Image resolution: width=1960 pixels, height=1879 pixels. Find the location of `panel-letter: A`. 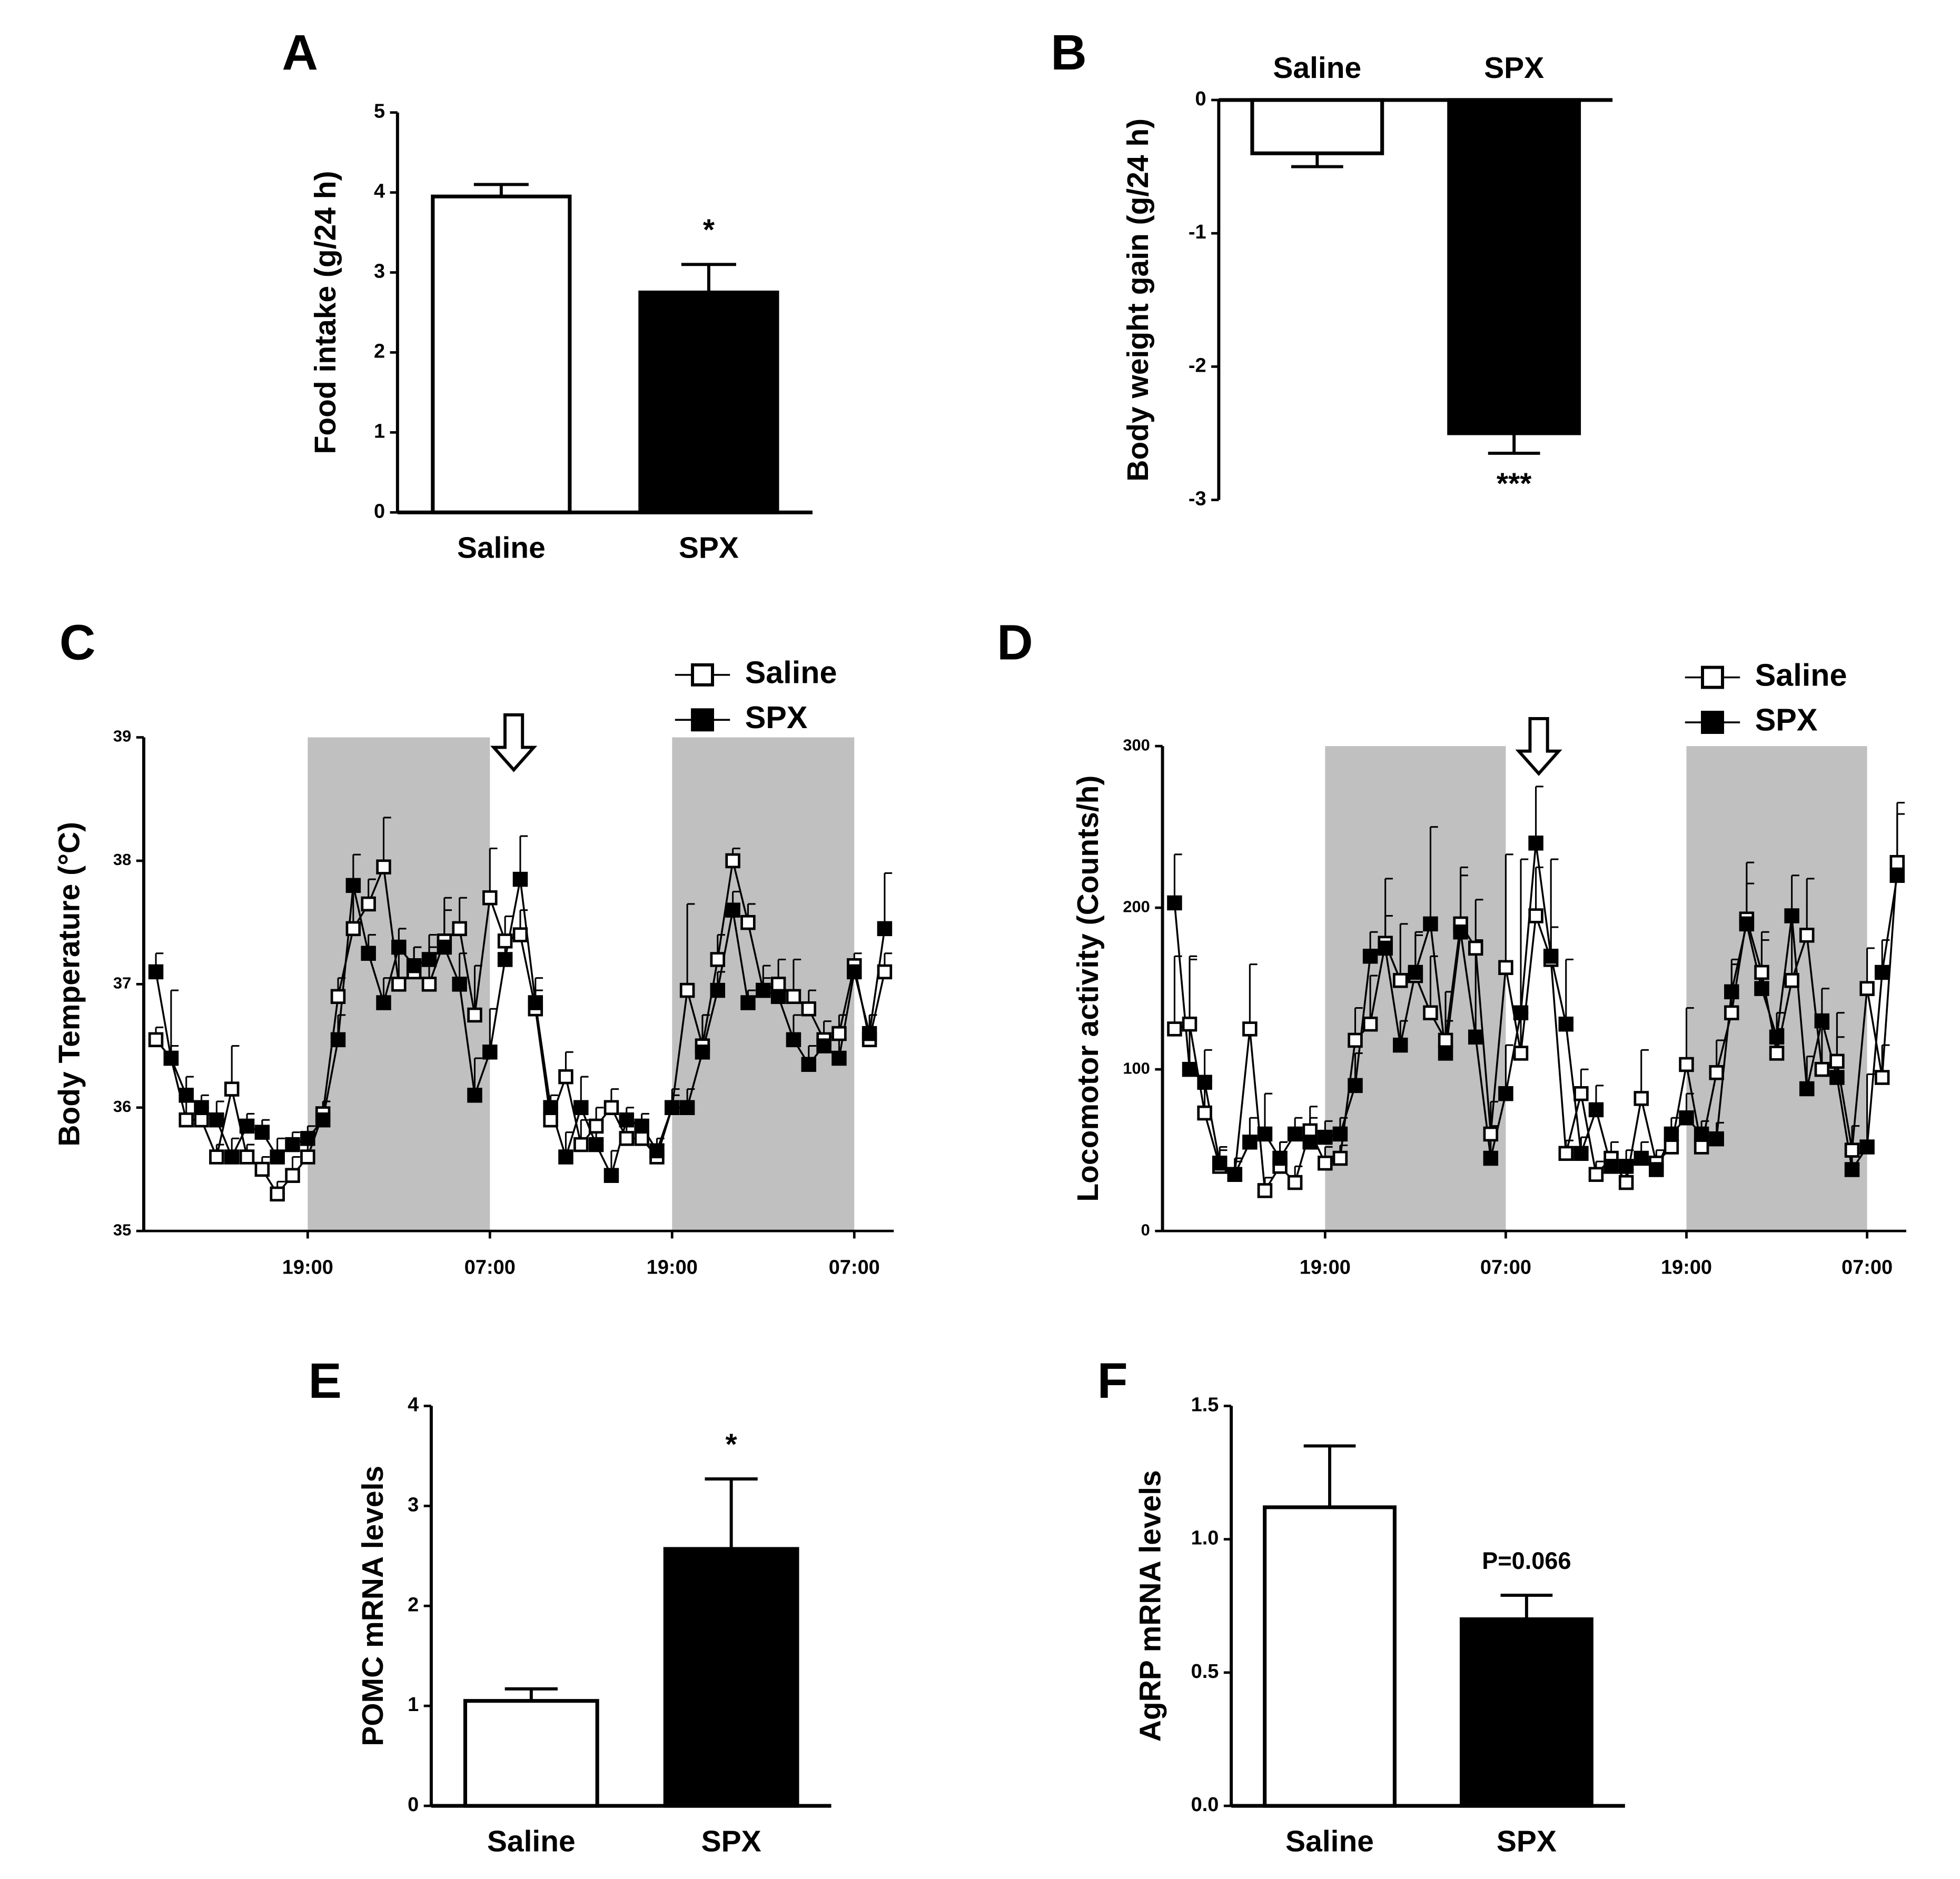

panel-letter: A is located at coordinates (300, 53).